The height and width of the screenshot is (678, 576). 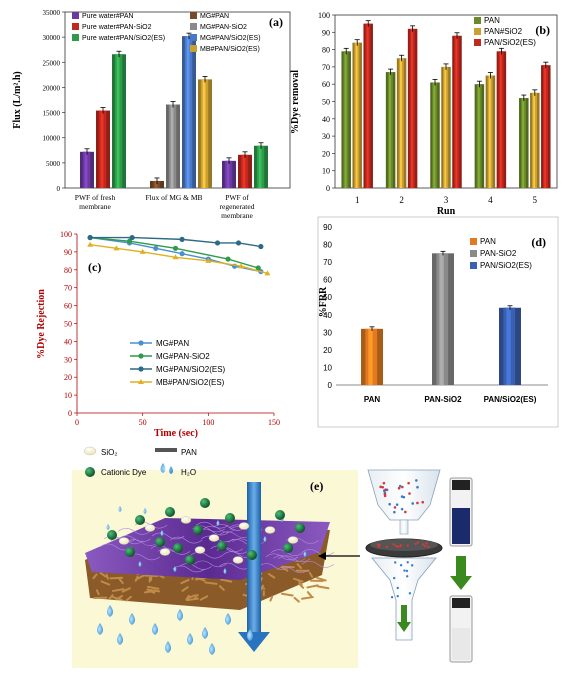 What do you see at coordinates (189, 452) in the screenshot?
I see `pan-legend-label: PAN` at bounding box center [189, 452].